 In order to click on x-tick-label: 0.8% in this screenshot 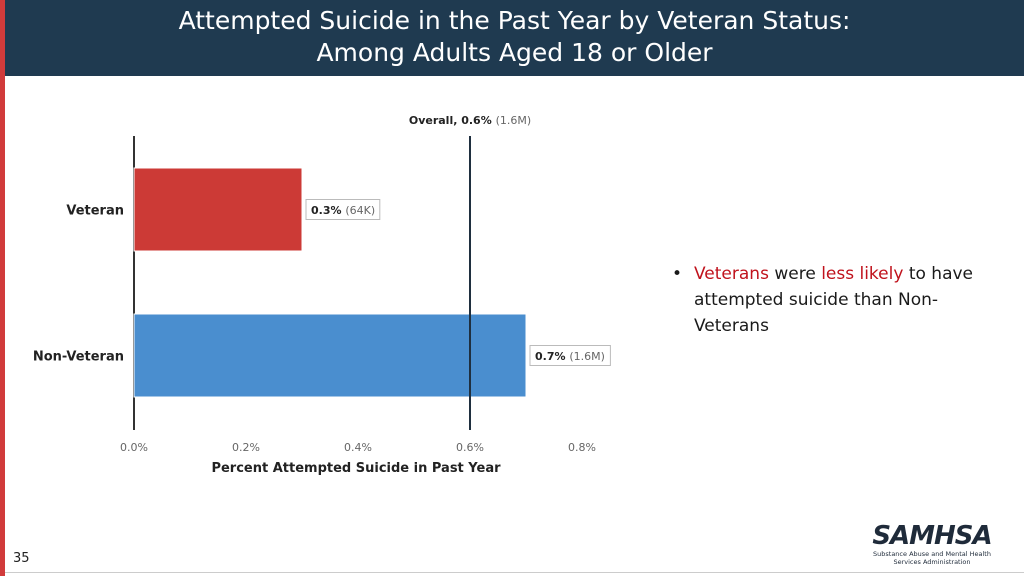, I will do `click(582, 447)`.